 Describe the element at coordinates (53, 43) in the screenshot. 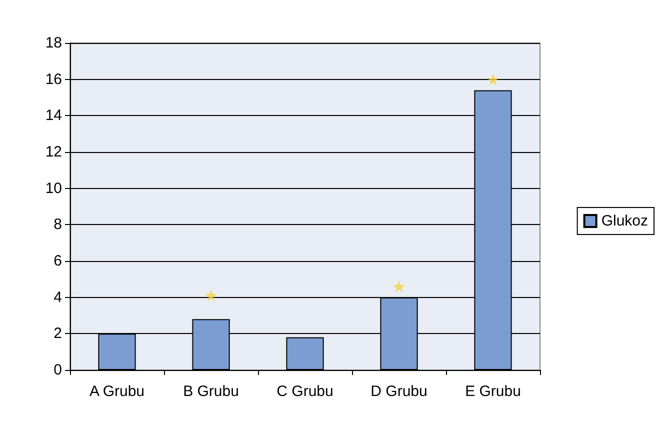

I see `y-tick-label: 18` at that location.